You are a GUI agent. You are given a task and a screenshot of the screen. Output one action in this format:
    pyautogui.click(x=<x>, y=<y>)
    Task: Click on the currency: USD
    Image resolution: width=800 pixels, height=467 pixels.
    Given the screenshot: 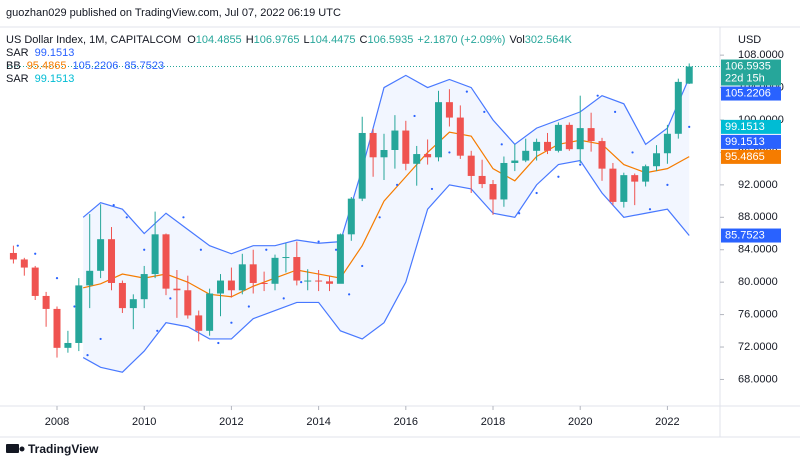 What is the action you would take?
    pyautogui.click(x=749, y=40)
    